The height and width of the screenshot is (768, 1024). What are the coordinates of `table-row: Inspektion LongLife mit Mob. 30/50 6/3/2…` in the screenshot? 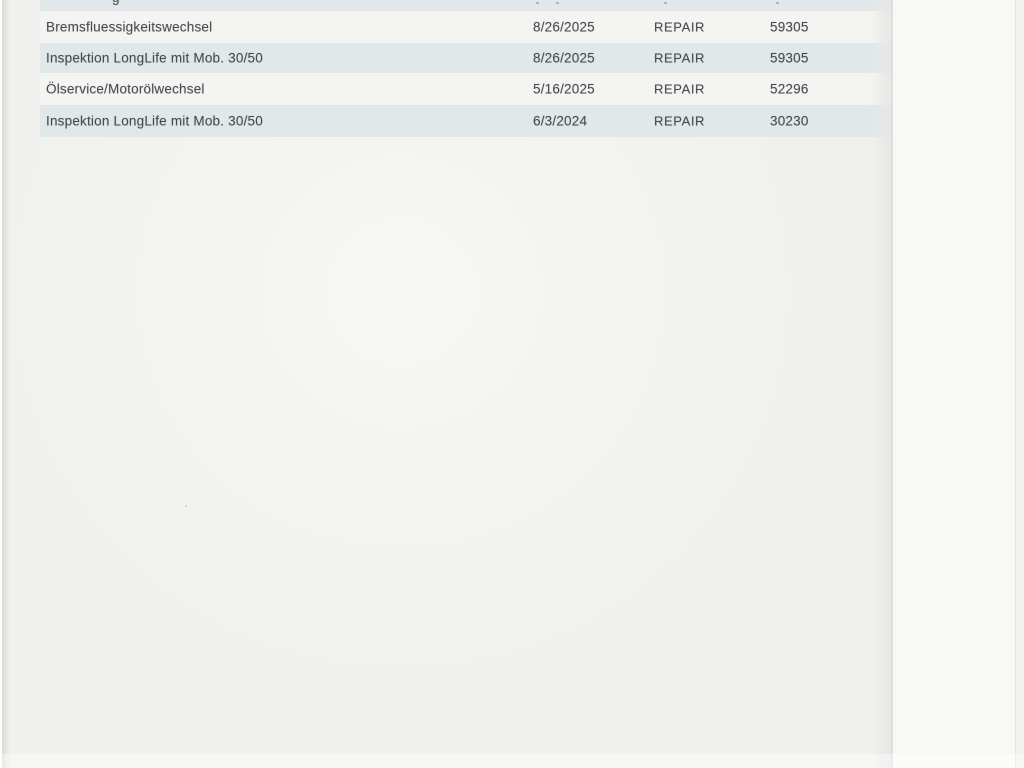 It's located at (466, 121).